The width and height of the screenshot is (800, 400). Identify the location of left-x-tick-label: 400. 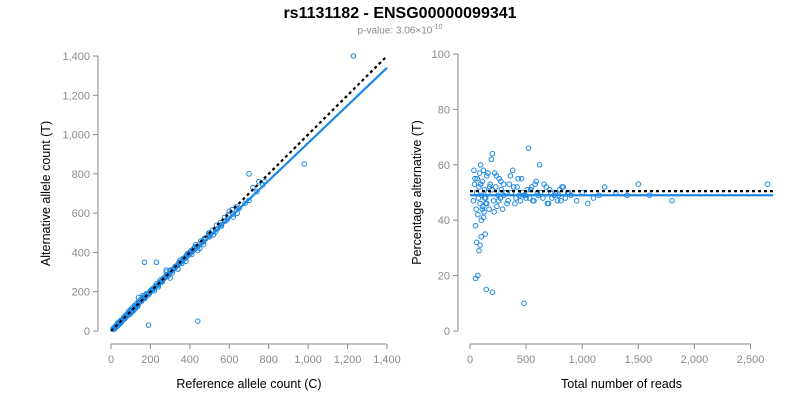
(190, 360).